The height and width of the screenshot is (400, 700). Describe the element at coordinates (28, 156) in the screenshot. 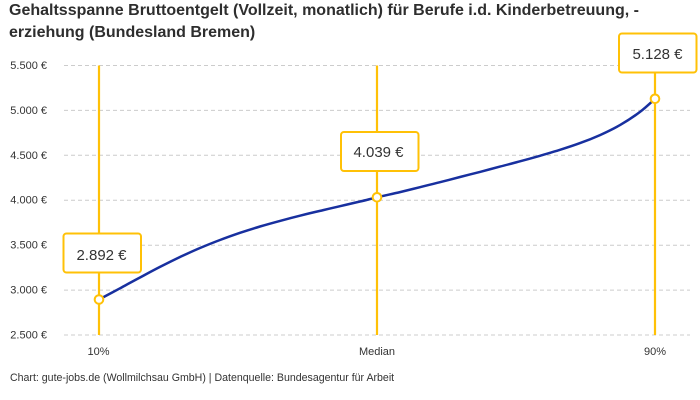

I see `svg-text: 4.500 €` at that location.